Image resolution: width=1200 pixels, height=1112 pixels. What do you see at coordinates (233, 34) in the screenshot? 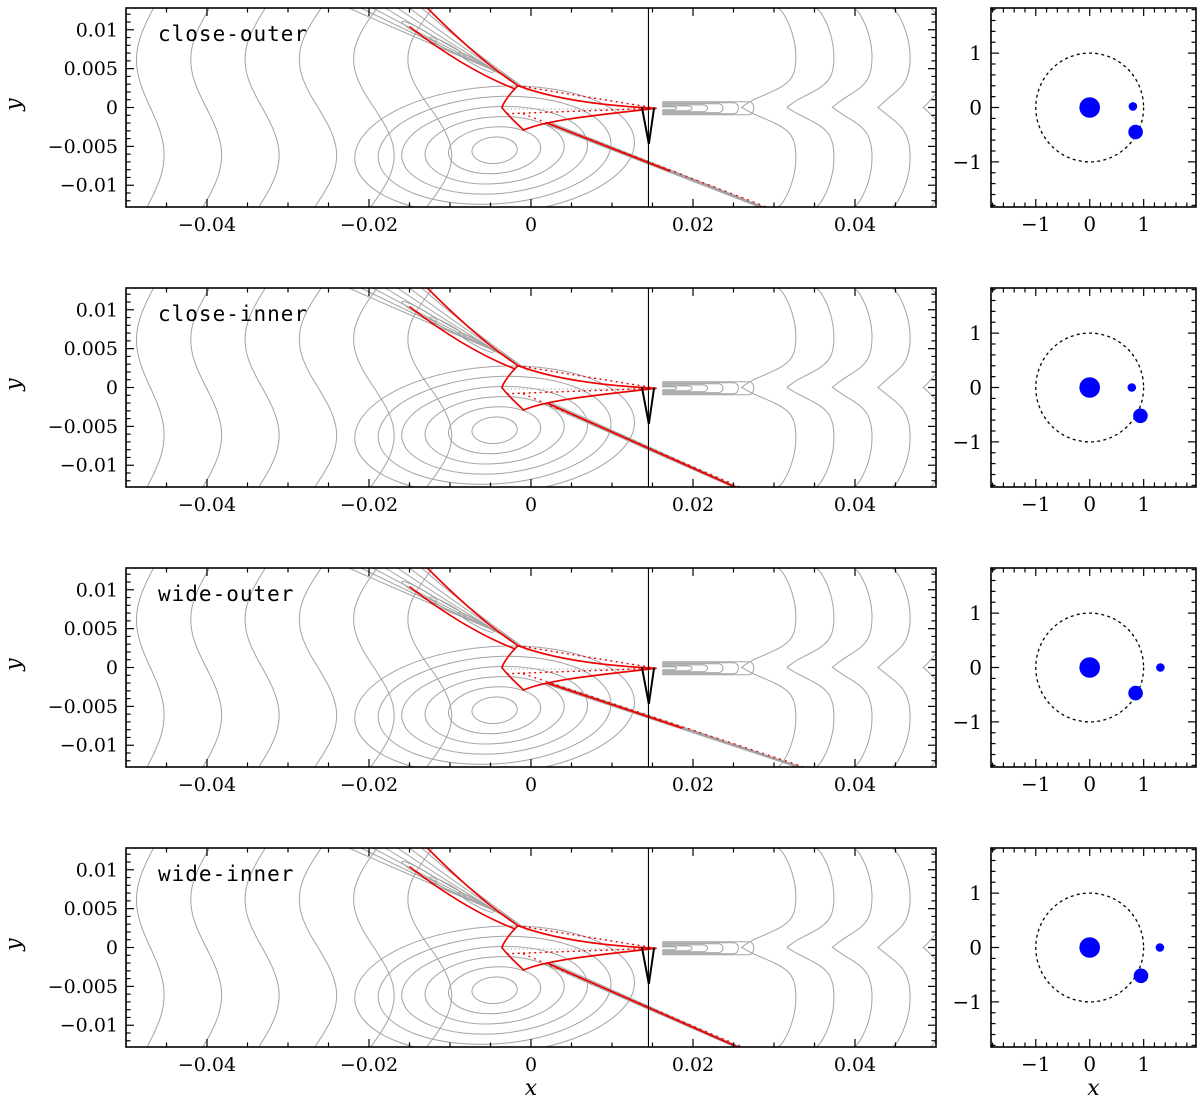
I see `panel-label: close-outer` at bounding box center [233, 34].